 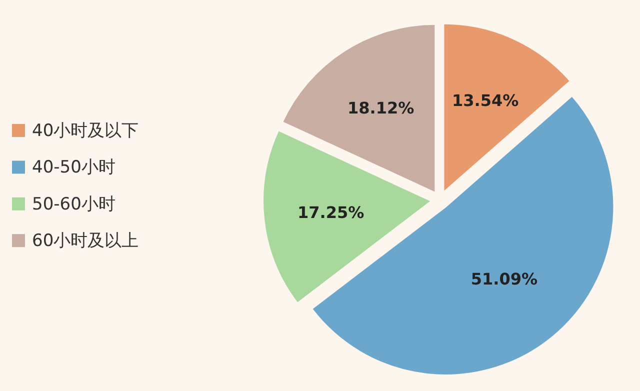 What do you see at coordinates (85, 131) in the screenshot?
I see `legend-label: 40小时及以下` at bounding box center [85, 131].